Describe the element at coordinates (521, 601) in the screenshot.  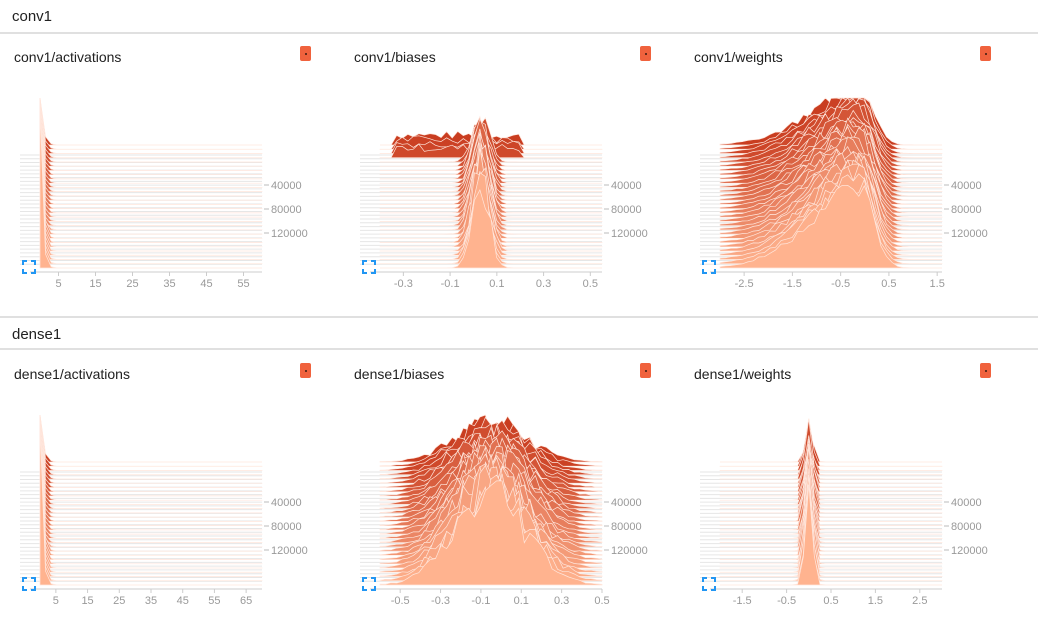
I see `x-tick-label: 0.1` at that location.